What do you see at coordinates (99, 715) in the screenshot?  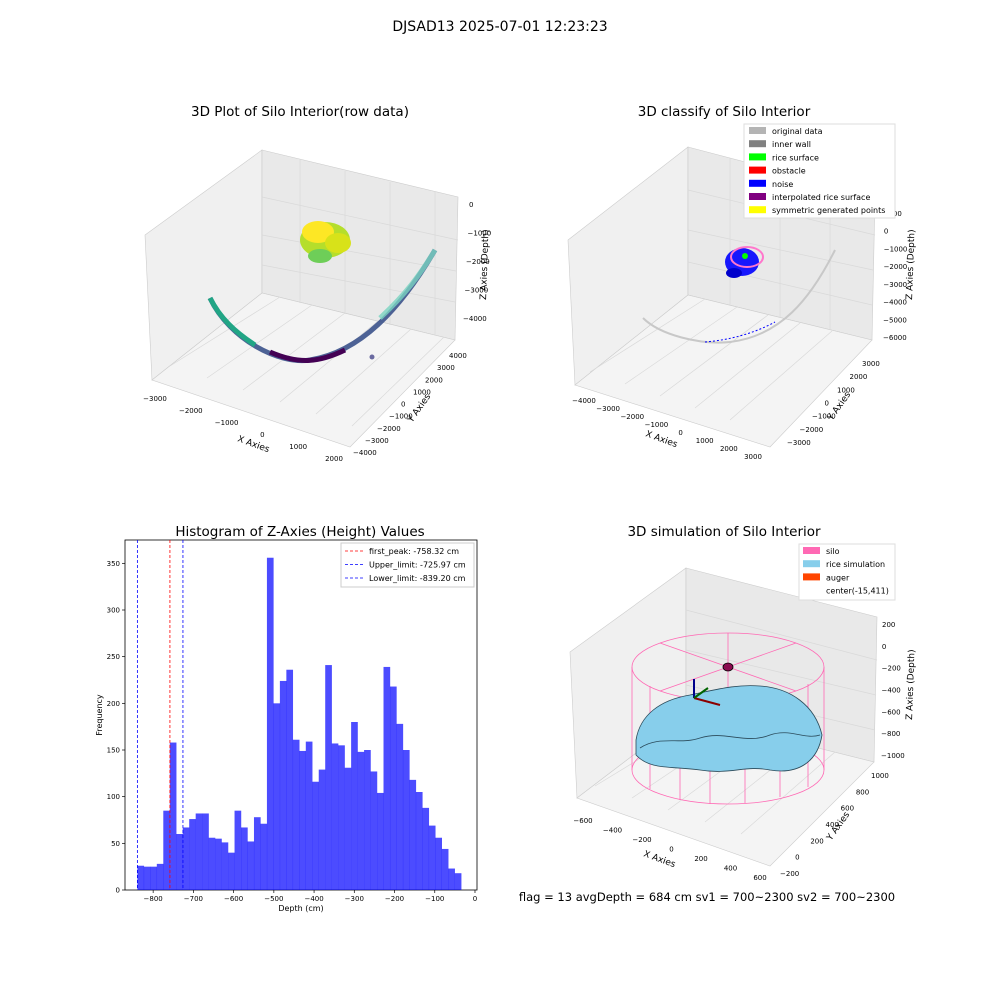 I see `panel3-ylabel: Frequency` at bounding box center [99, 715].